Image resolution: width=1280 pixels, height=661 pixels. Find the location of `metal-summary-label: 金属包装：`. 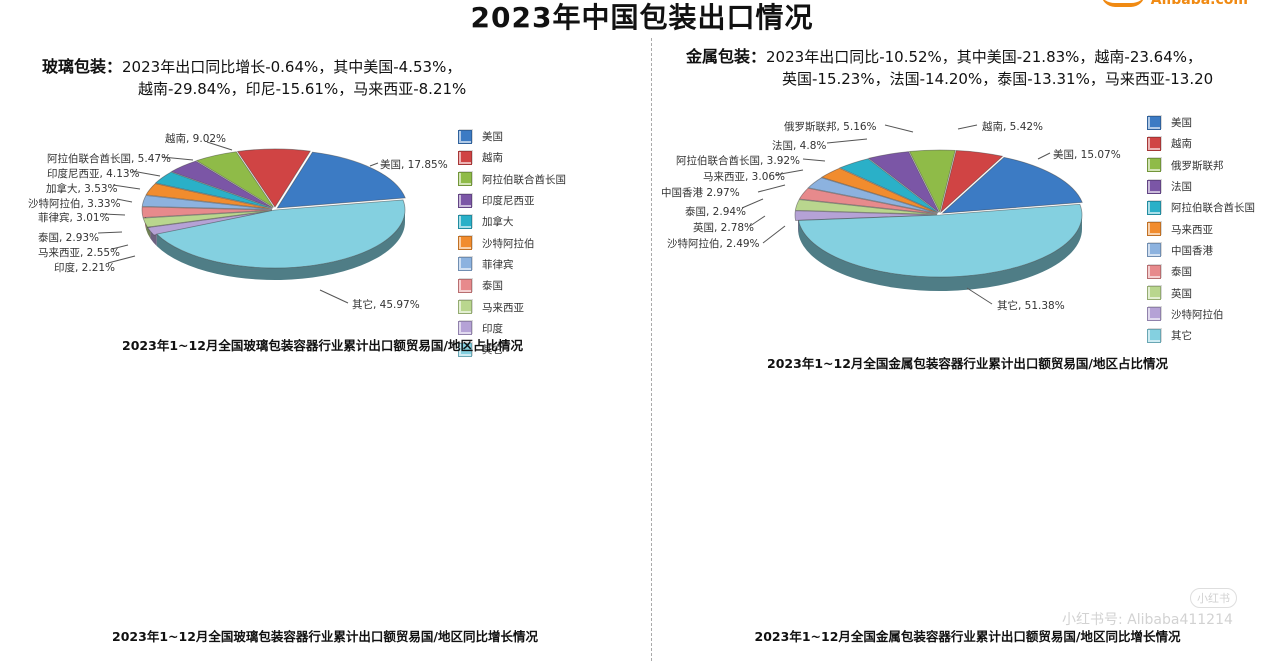

metal-summary-label: 金属包装： is located at coordinates (726, 56).